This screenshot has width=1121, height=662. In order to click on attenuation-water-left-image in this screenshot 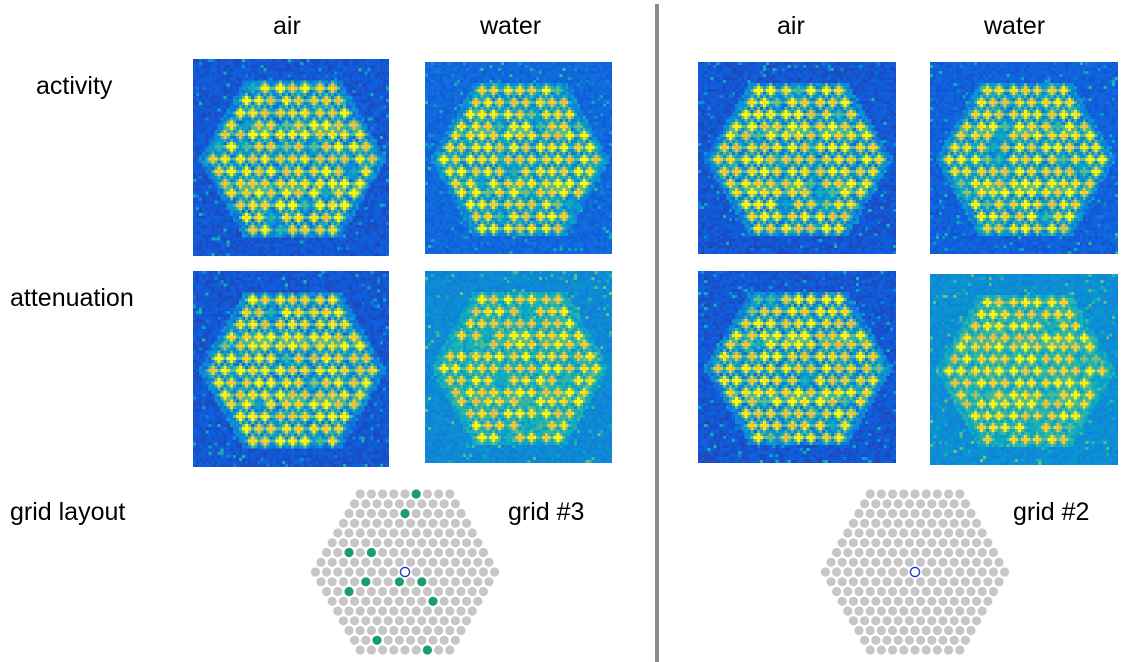, I will do `click(518, 367)`.